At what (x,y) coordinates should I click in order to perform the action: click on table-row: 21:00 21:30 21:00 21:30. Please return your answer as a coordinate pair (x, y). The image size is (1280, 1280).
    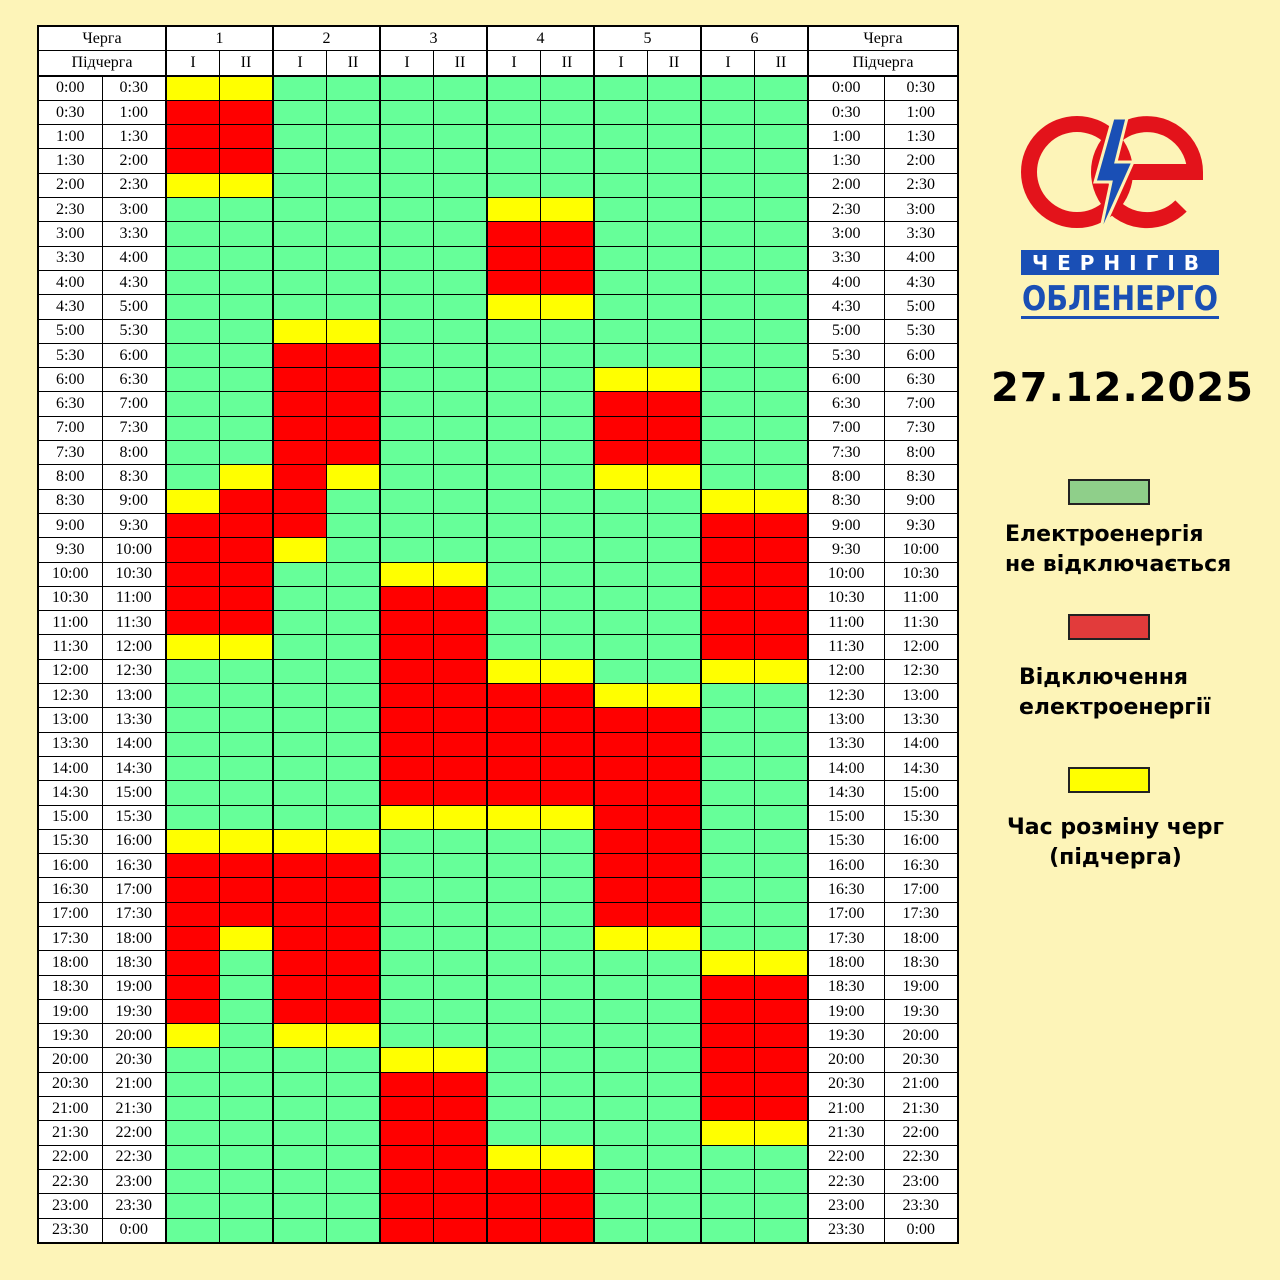
    Looking at the image, I should click on (498, 1109).